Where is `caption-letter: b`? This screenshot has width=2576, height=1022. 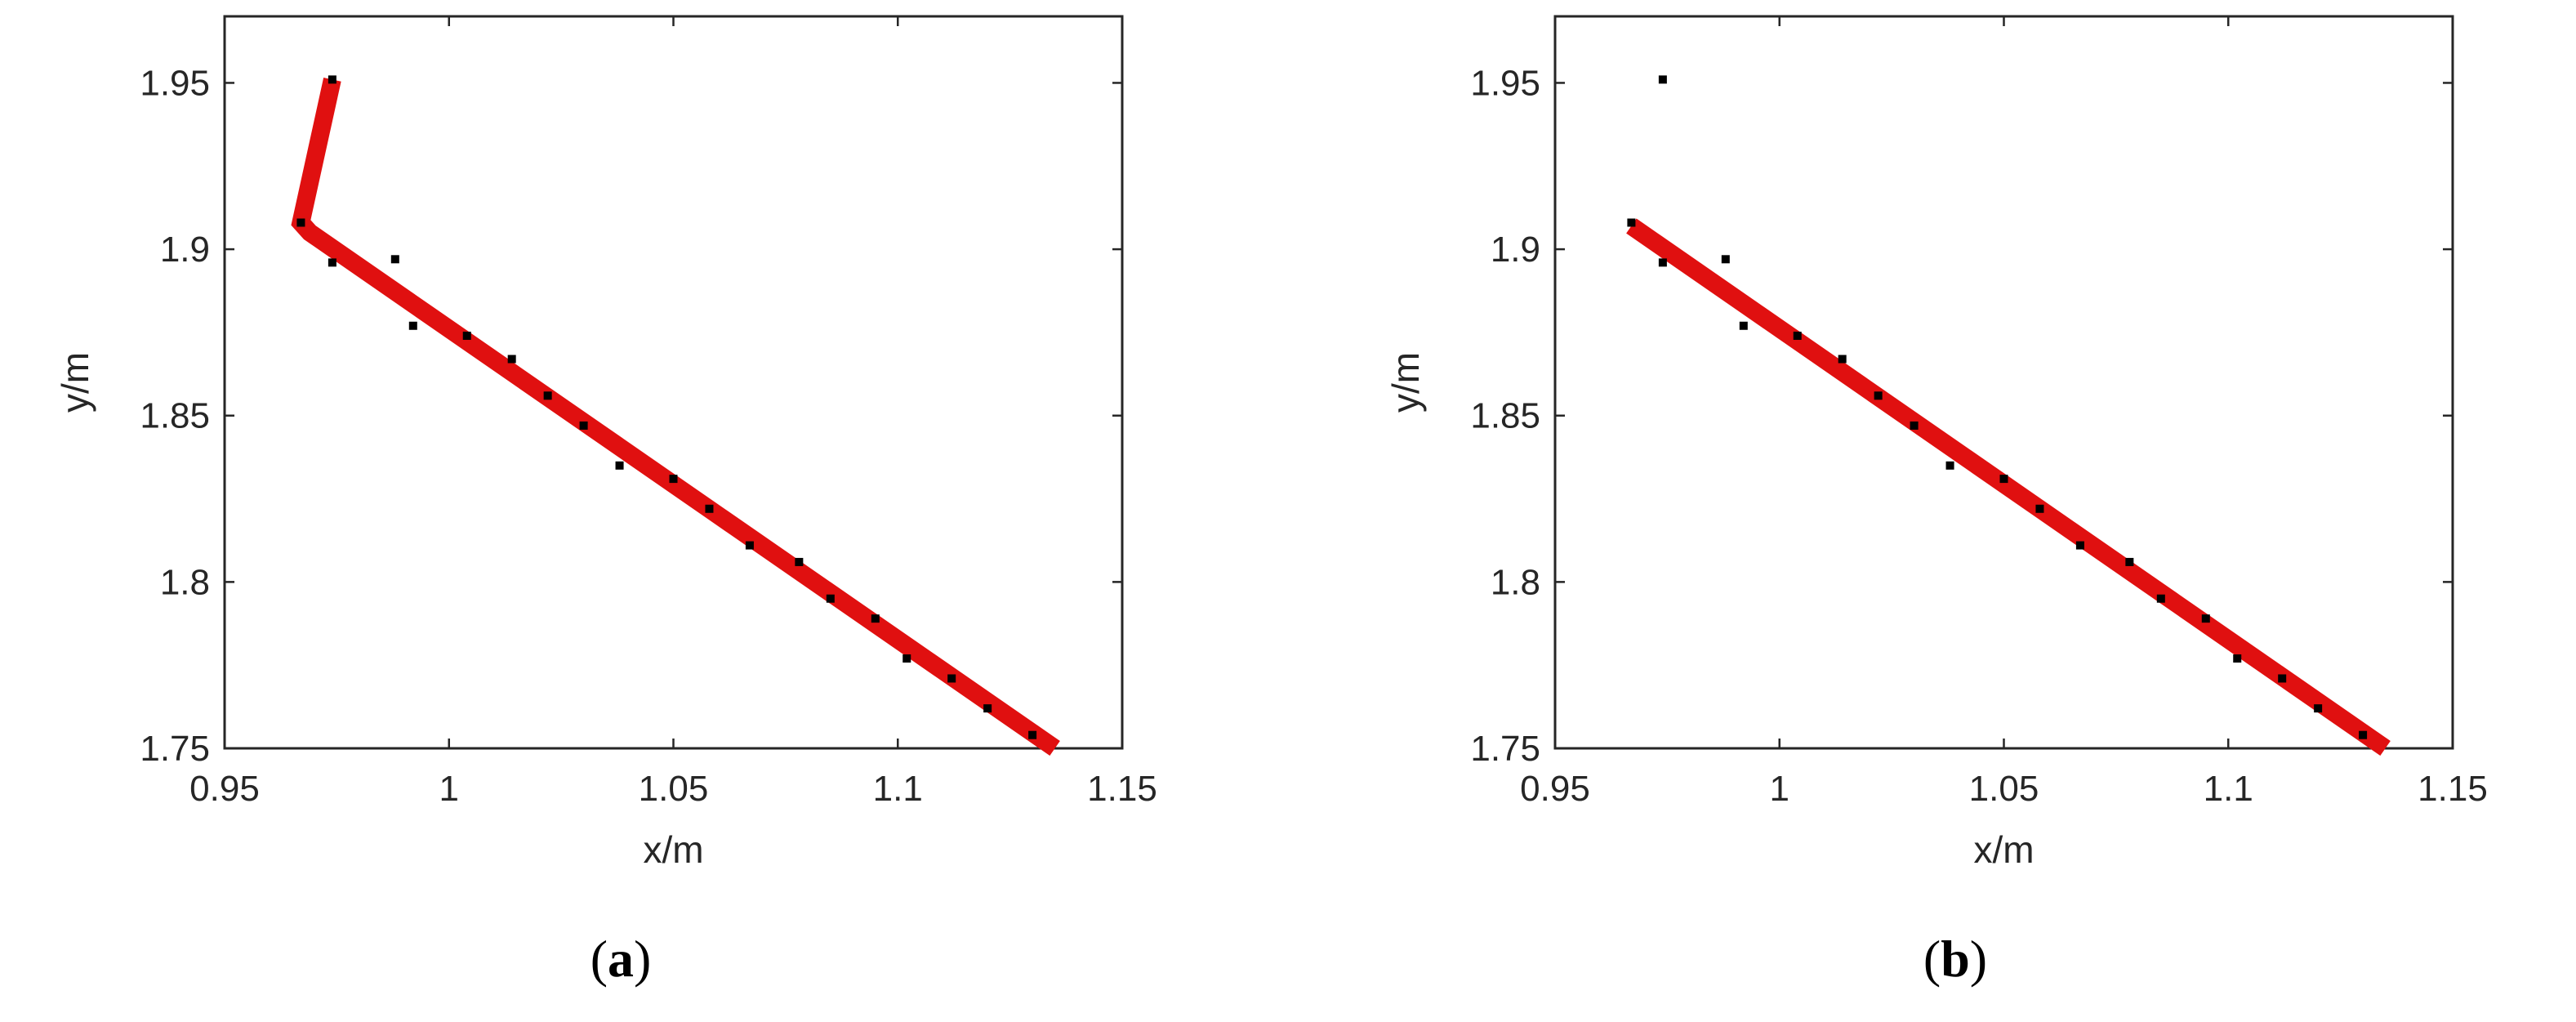
caption-letter: b is located at coordinates (1955, 959).